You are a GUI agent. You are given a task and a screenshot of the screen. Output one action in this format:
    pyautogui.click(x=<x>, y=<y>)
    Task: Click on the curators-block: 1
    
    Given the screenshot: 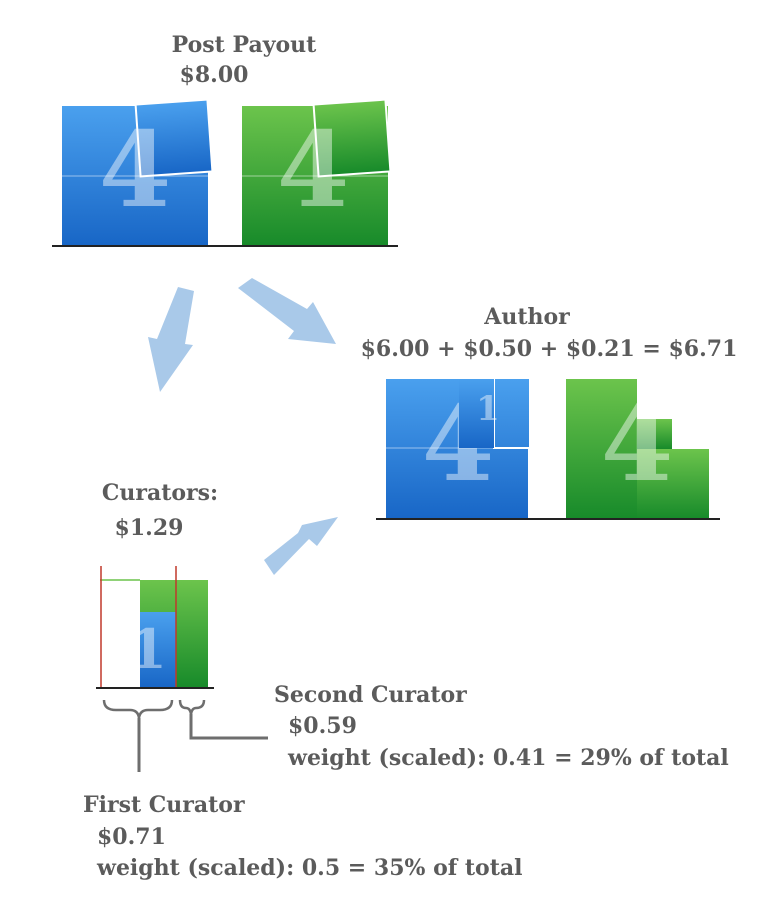 What is the action you would take?
    pyautogui.click(x=154, y=627)
    